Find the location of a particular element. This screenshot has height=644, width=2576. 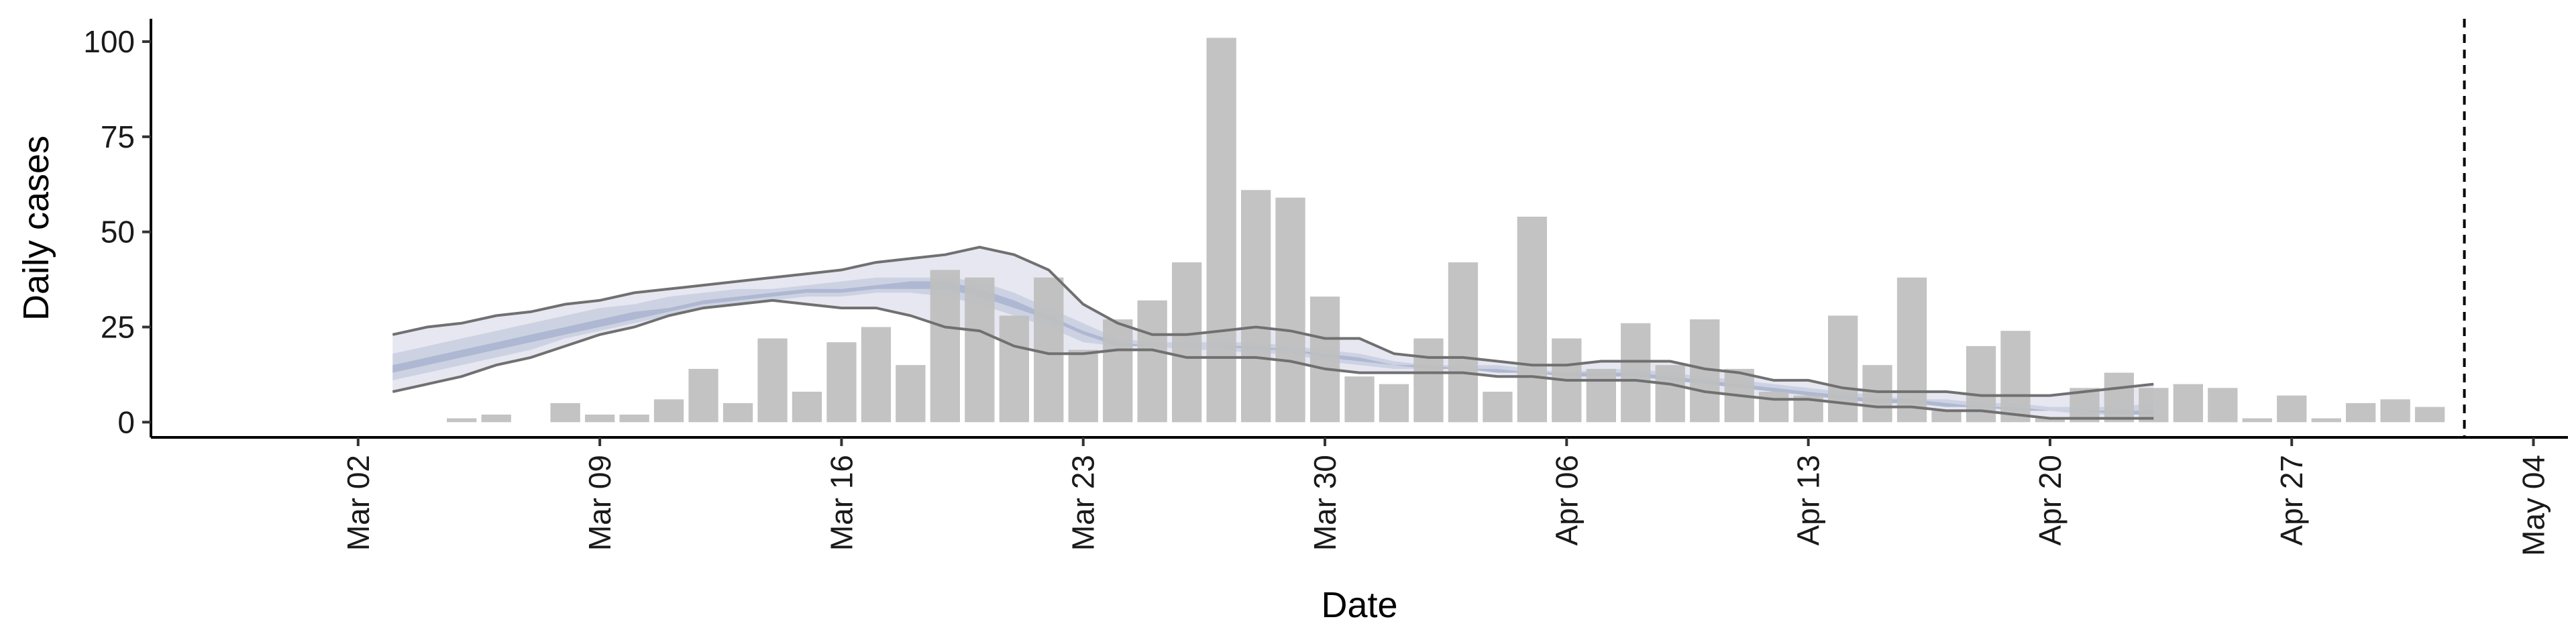

x-tick-label: Apr 06 is located at coordinates (1566, 500).